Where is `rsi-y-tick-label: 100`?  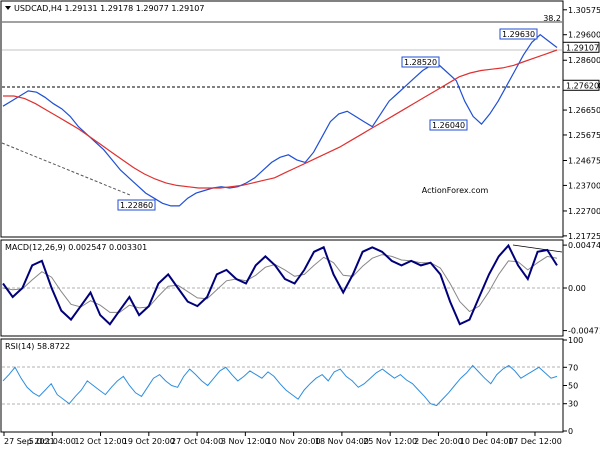 rsi-y-tick-label: 100 is located at coordinates (575, 340).